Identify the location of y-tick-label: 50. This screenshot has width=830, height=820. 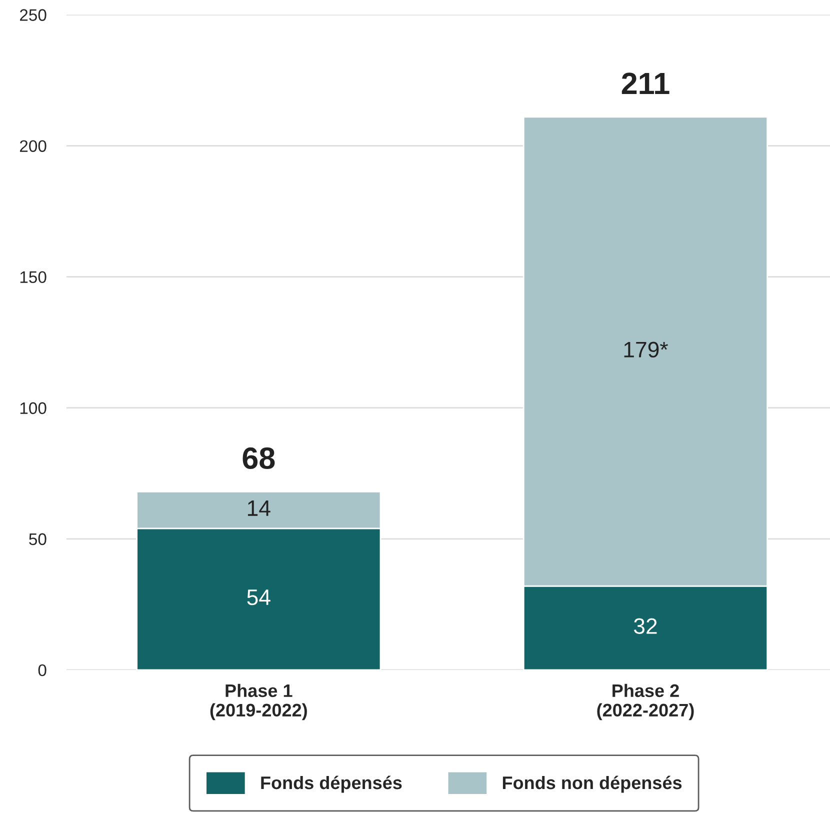
(37, 539).